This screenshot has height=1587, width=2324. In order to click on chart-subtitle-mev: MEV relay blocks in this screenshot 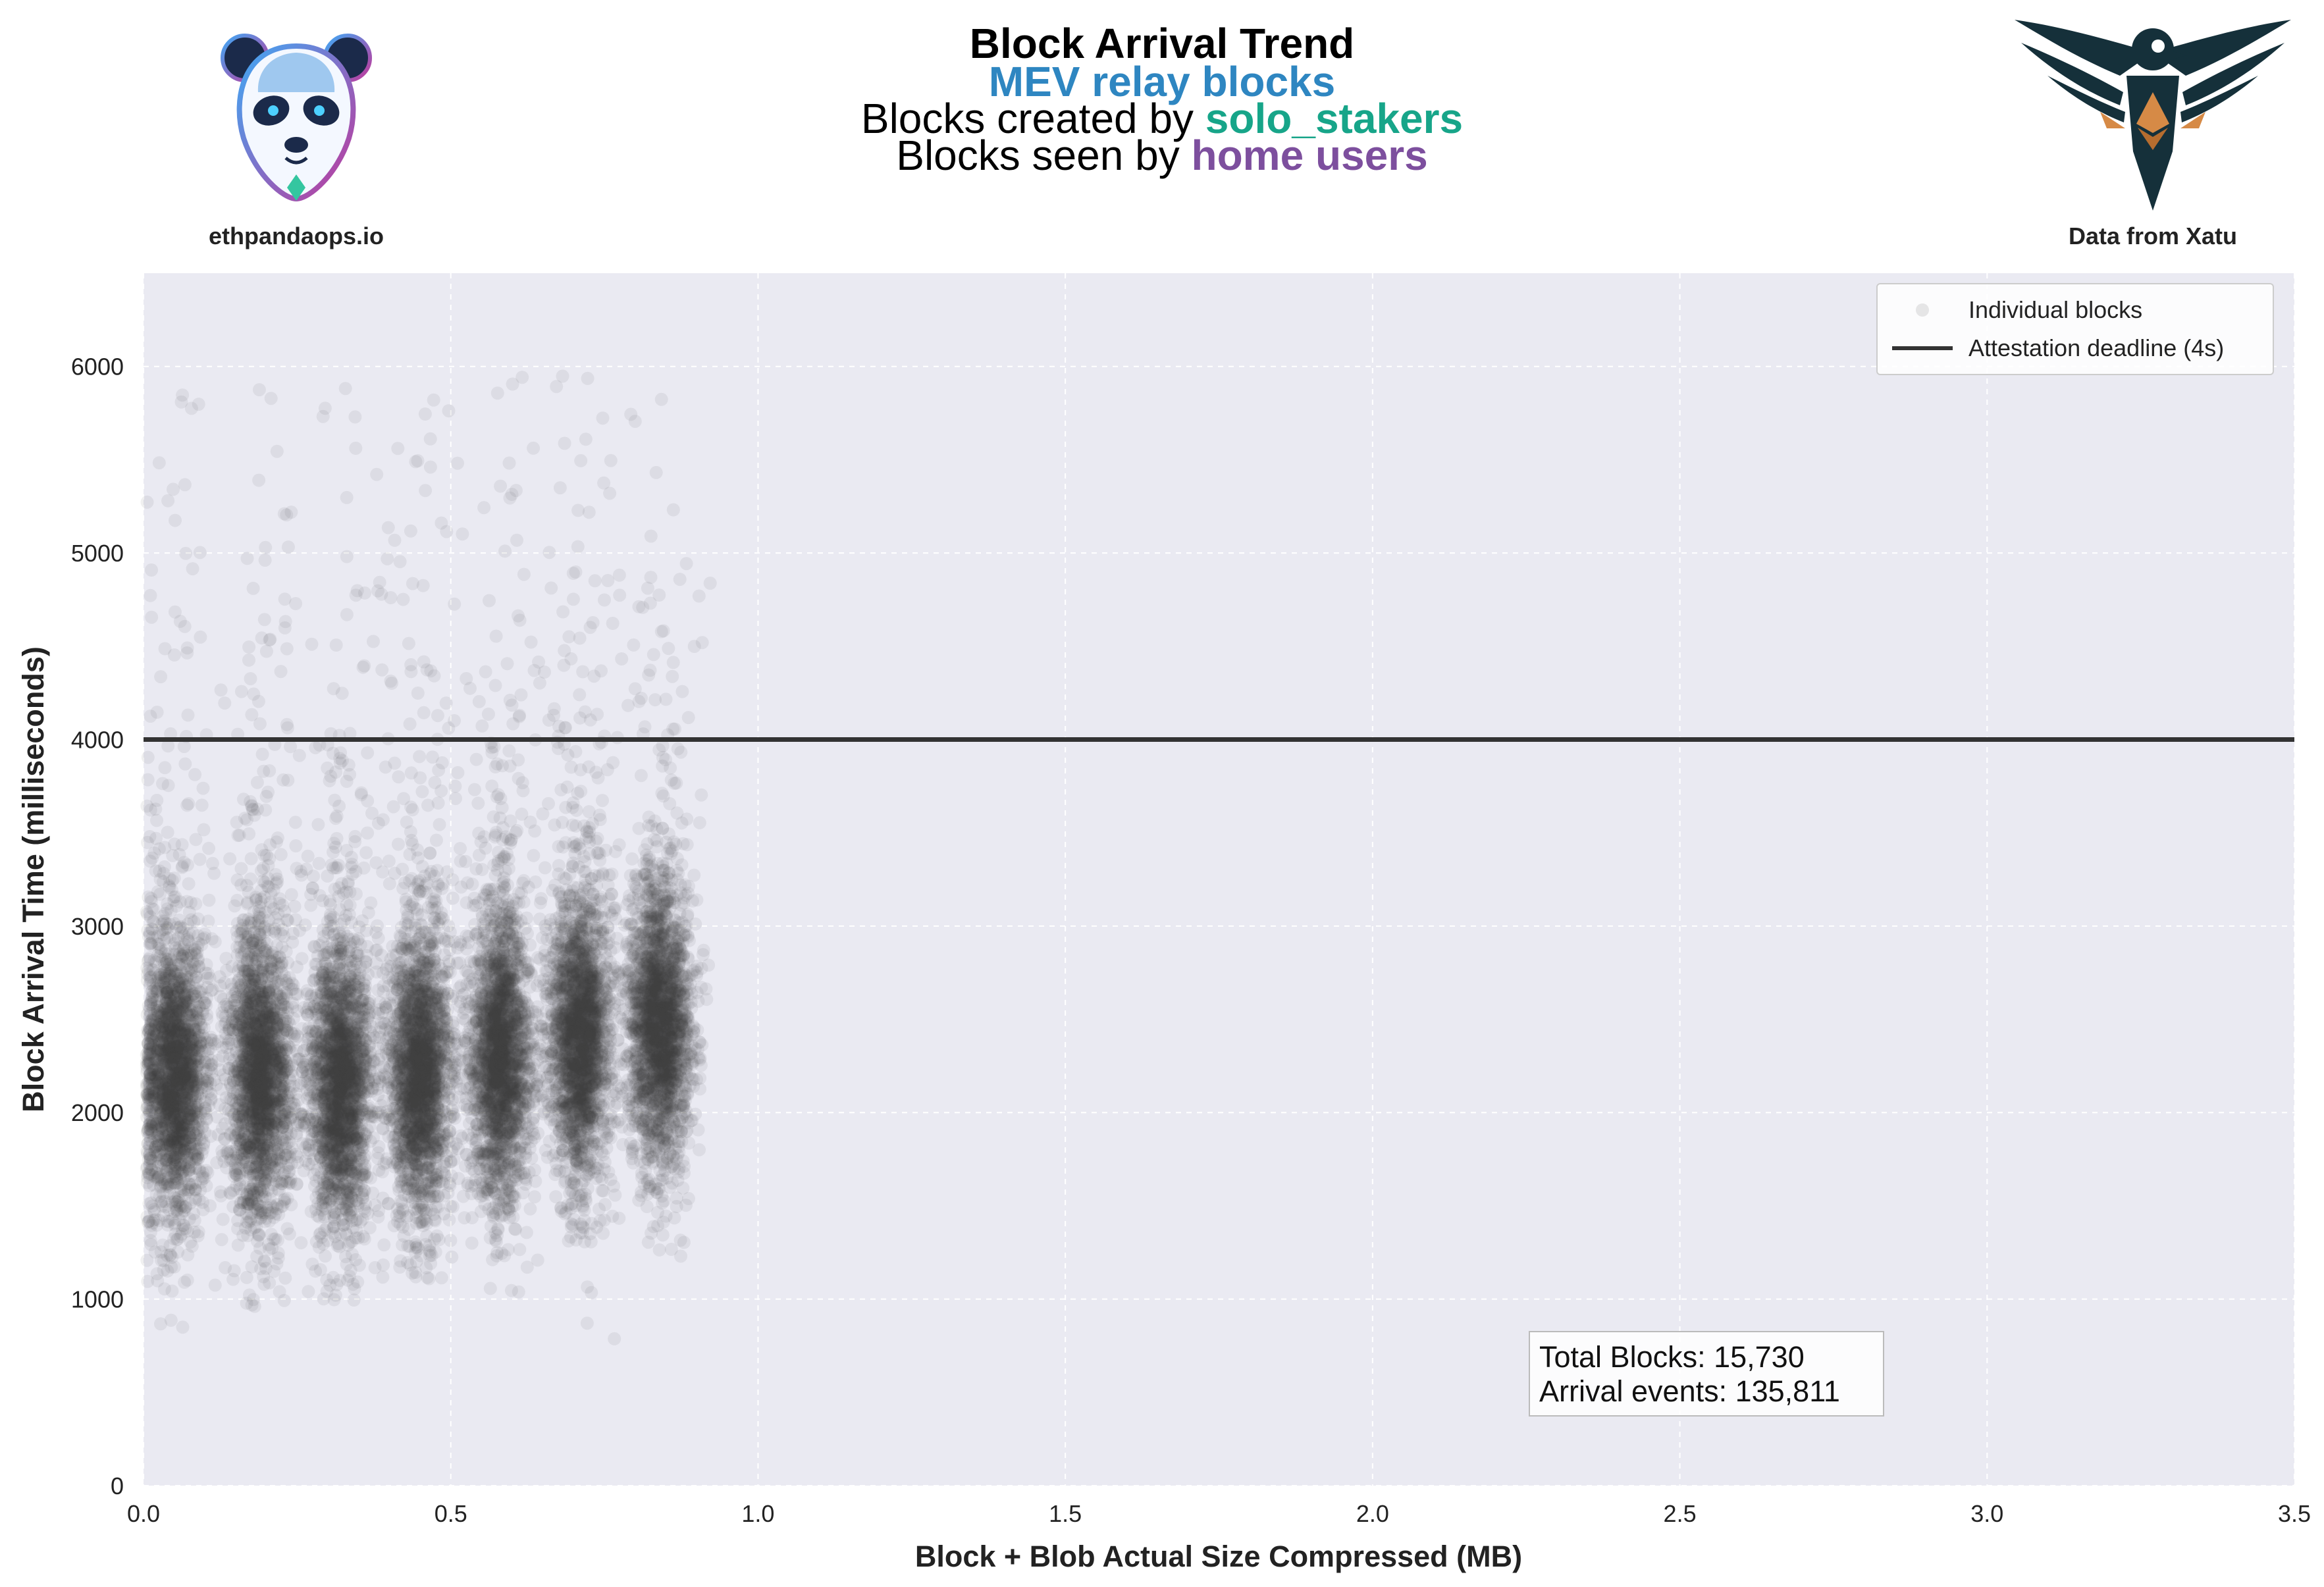, I will do `click(1162, 82)`.